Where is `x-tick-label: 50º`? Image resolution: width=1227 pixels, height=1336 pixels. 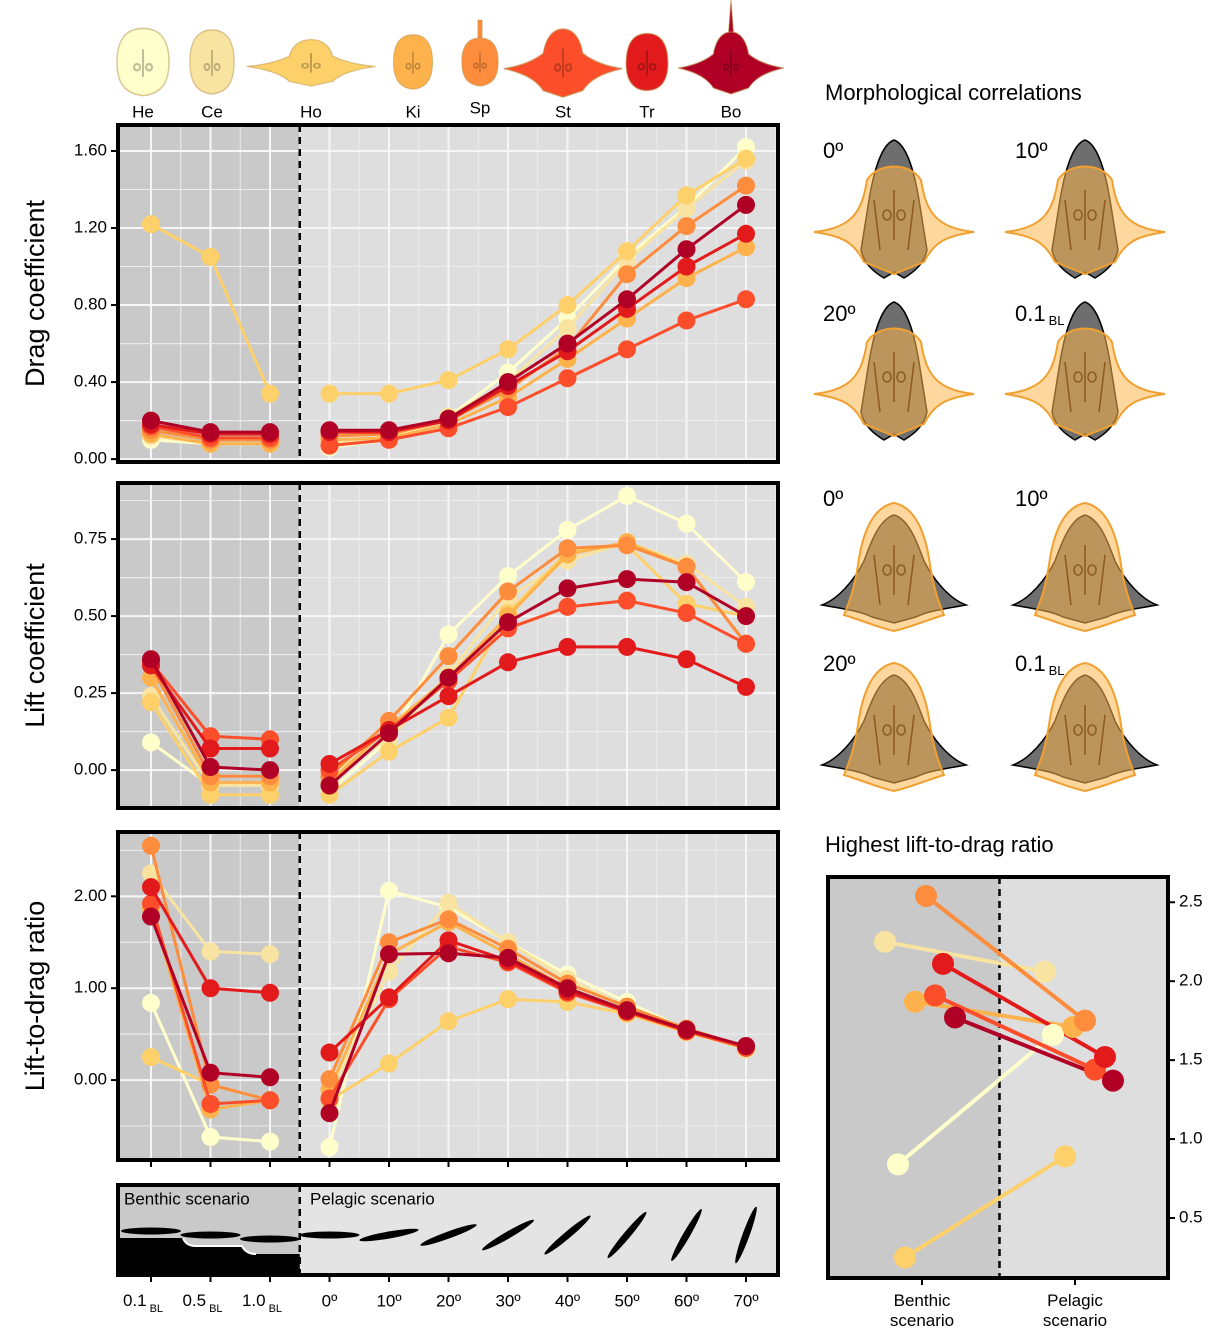 x-tick-label: 50º is located at coordinates (626, 1300).